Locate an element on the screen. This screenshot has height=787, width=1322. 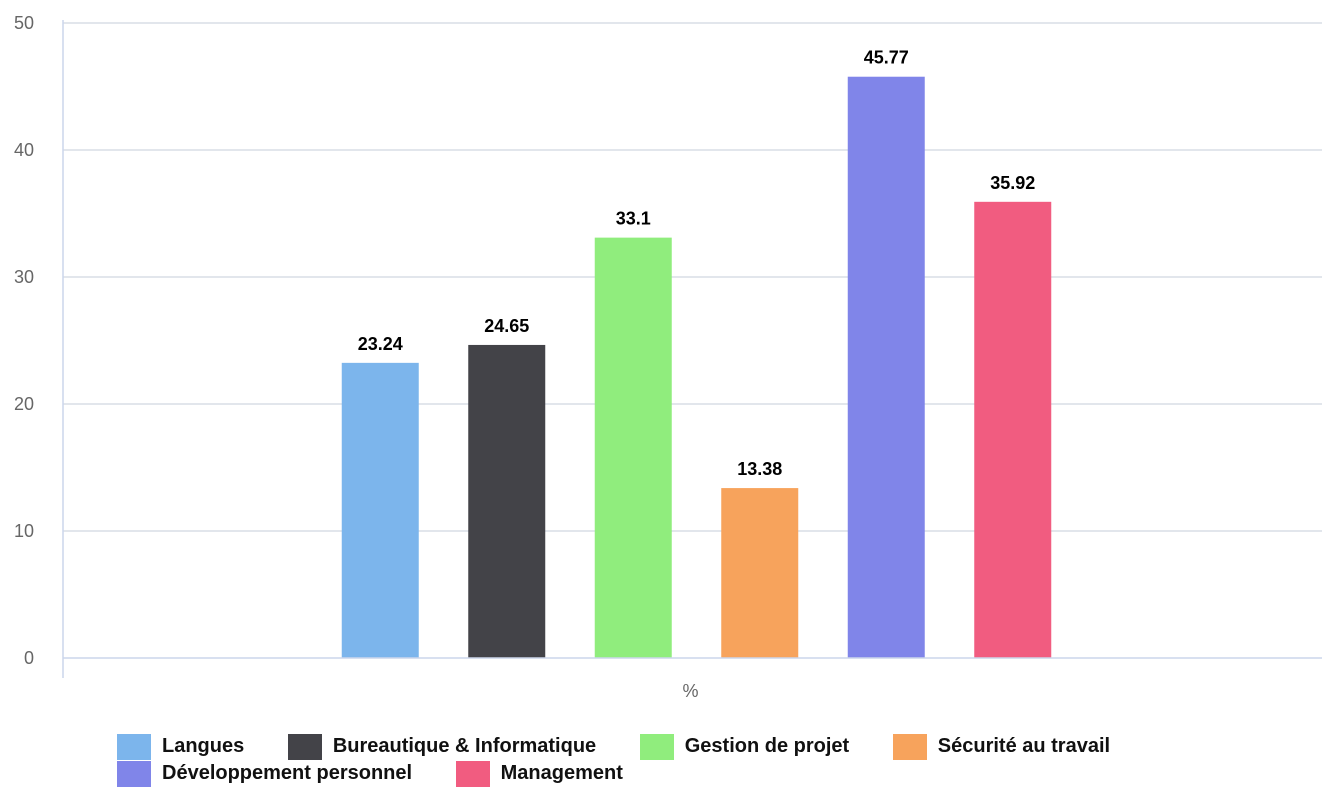
legend-label: Langues is located at coordinates (203, 746).